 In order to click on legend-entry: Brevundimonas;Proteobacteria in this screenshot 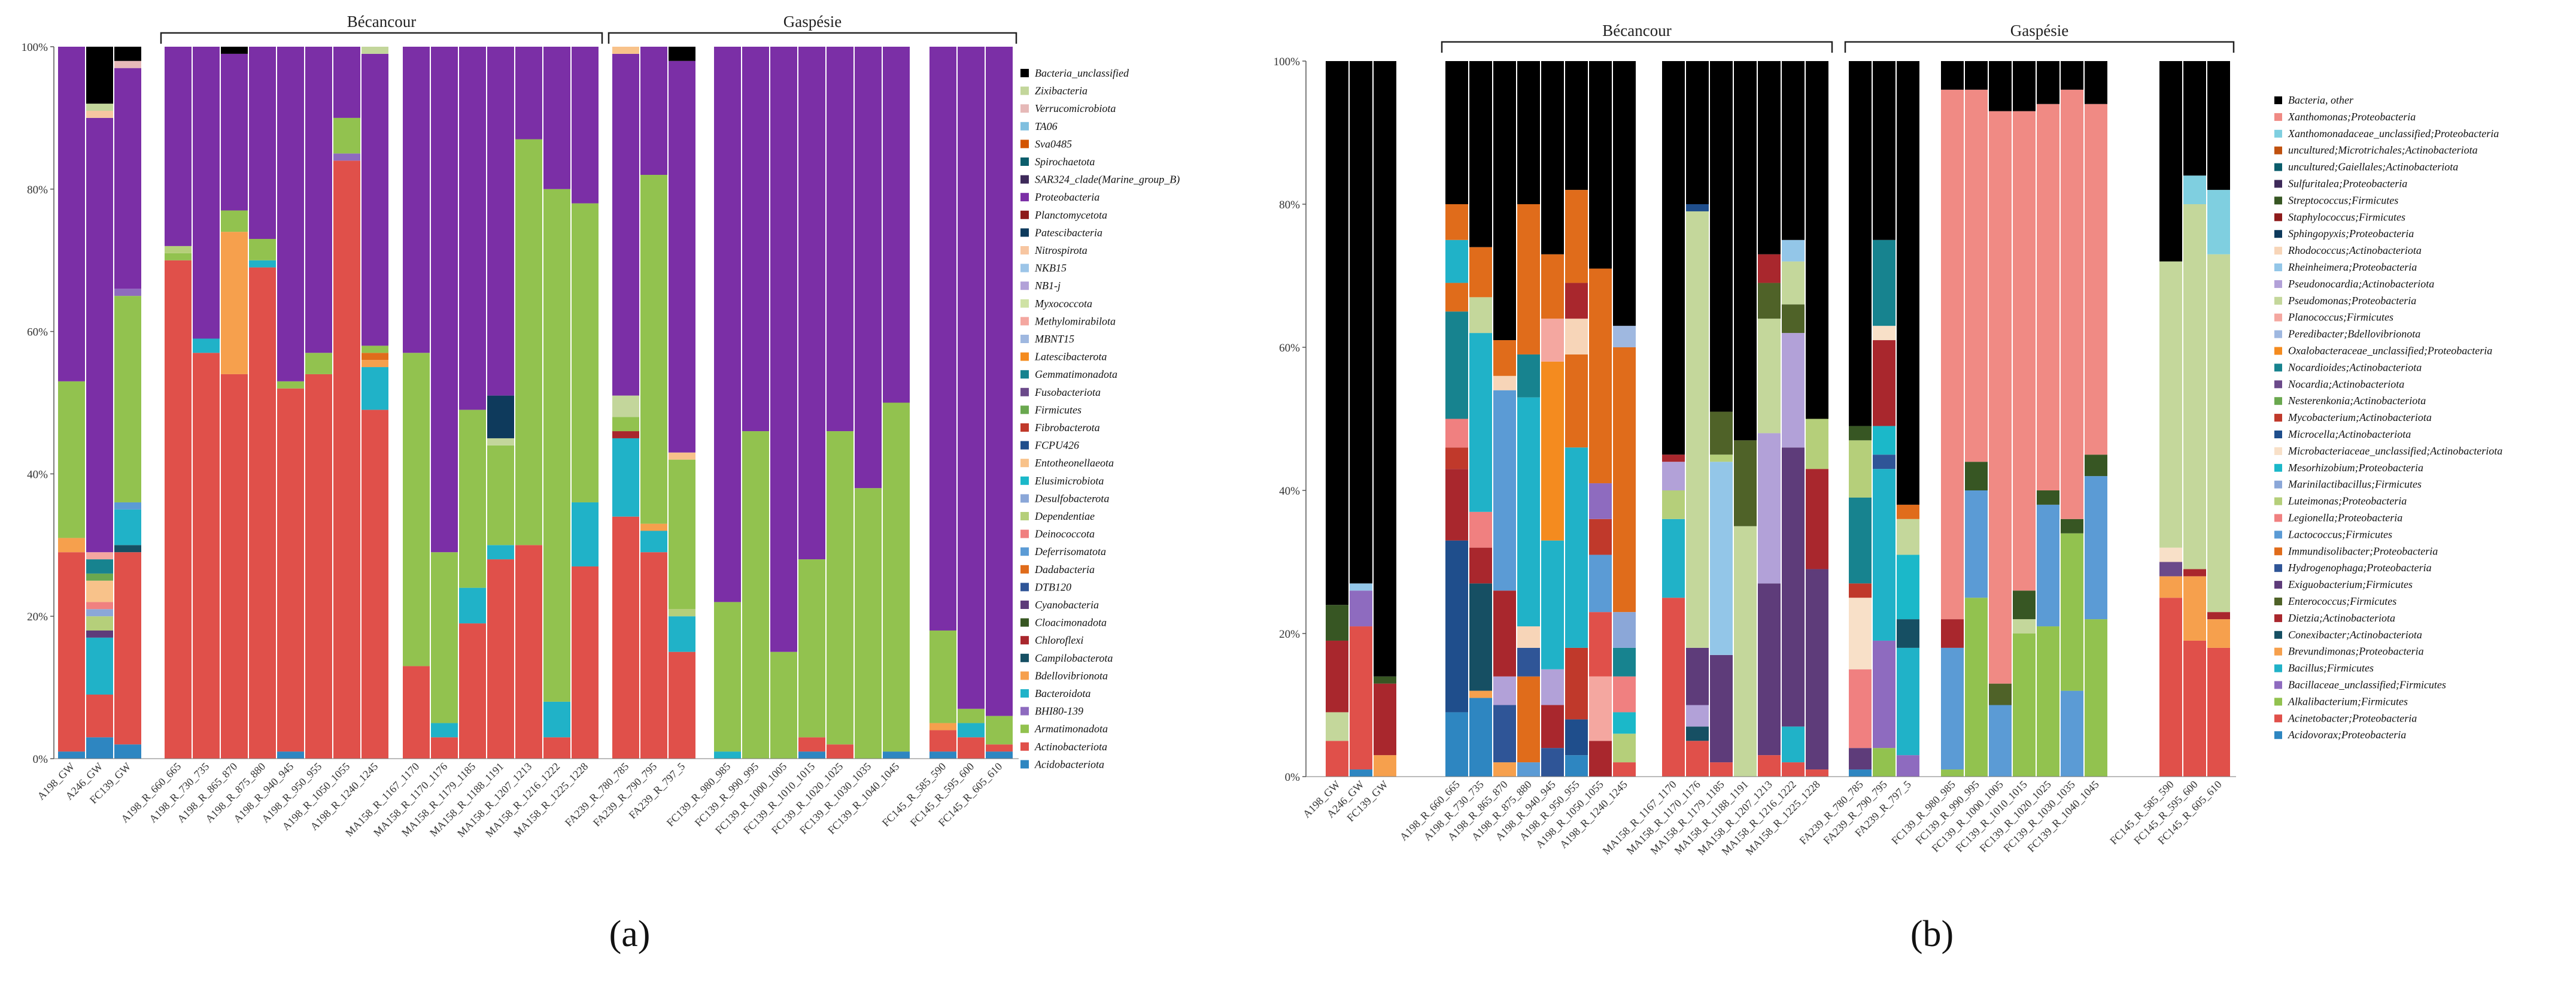, I will do `click(2356, 651)`.